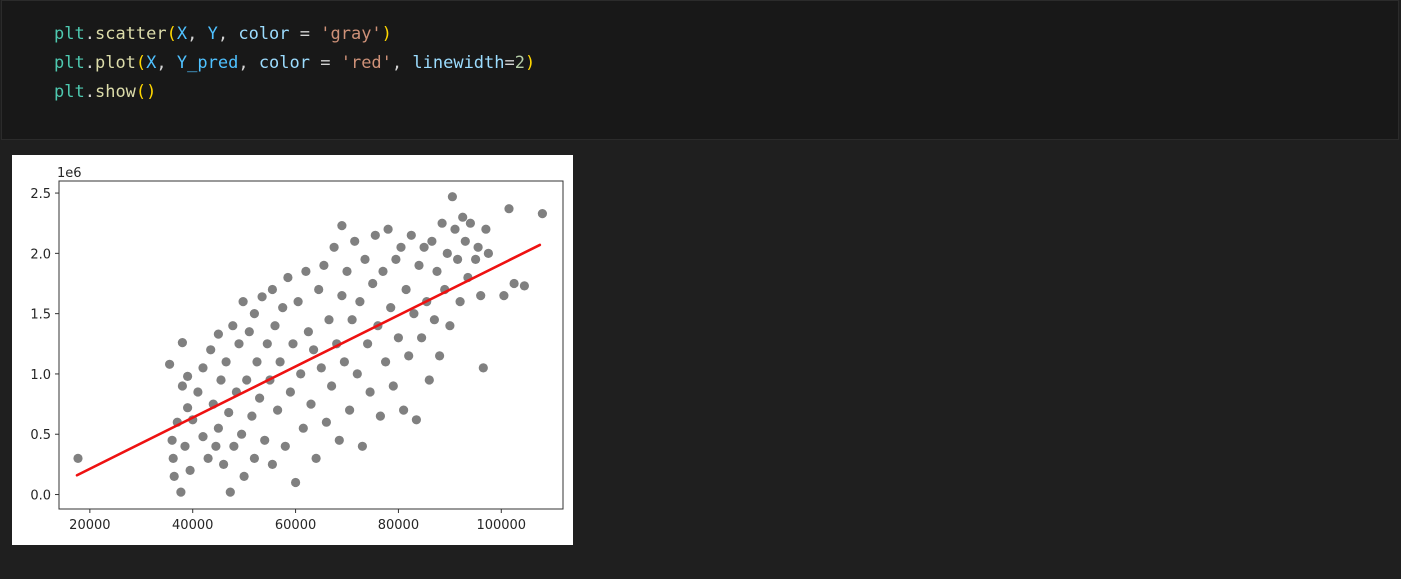 The width and height of the screenshot is (1401, 579). I want to click on code-line: plt.show(), so click(294, 92).